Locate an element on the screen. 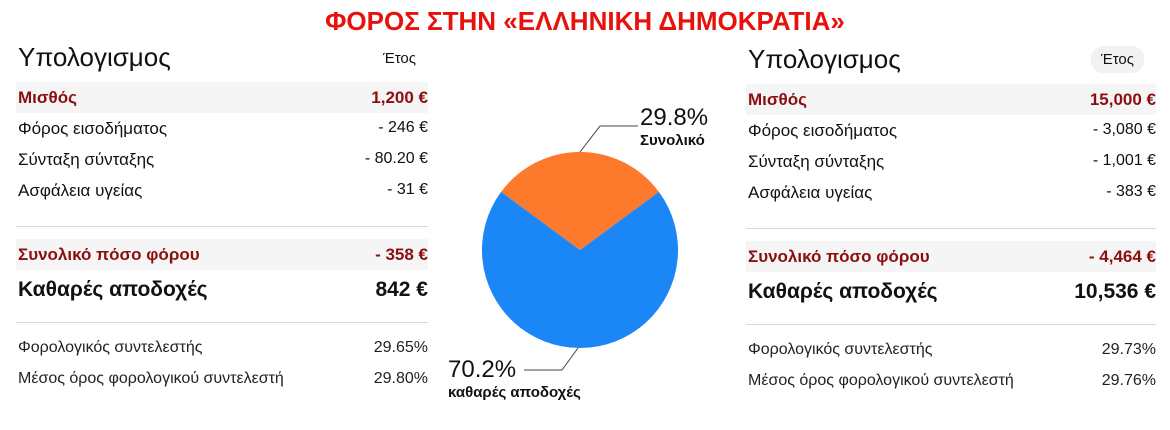 This screenshot has height=430, width=1170. right-avg-rate-label: Μέσος όρος φορολογικού συντελεστή is located at coordinates (881, 380).